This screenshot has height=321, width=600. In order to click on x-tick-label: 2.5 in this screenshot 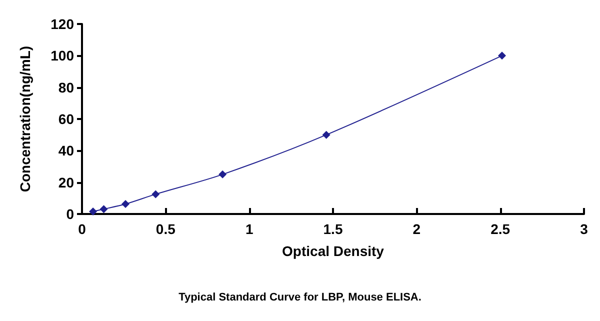, I will do `click(500, 229)`.